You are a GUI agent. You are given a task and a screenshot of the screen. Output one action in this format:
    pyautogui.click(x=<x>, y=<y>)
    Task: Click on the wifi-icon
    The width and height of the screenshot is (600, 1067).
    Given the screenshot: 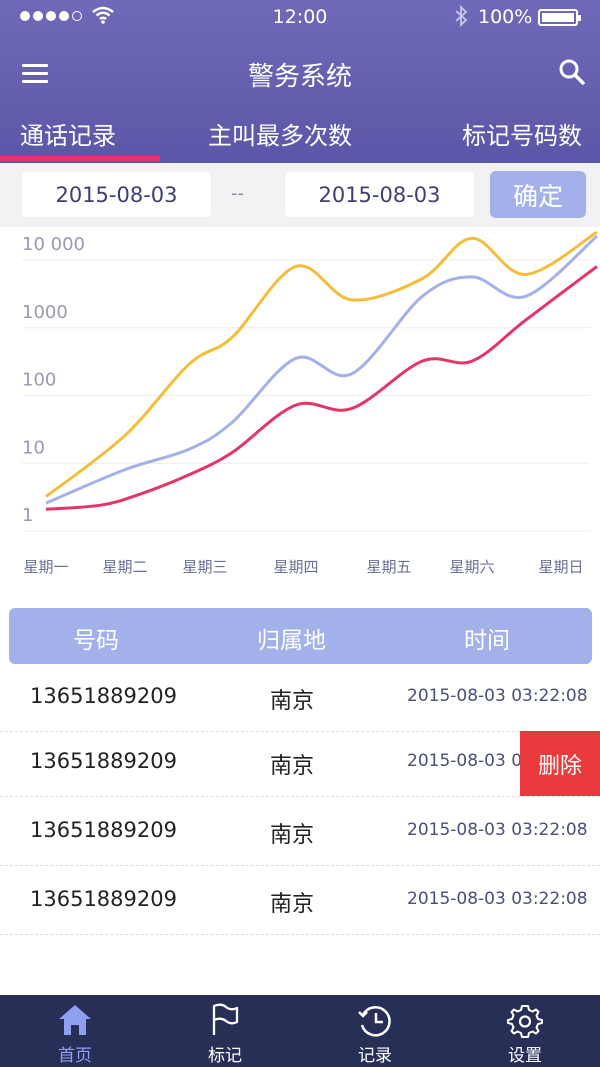 What is the action you would take?
    pyautogui.click(x=103, y=15)
    